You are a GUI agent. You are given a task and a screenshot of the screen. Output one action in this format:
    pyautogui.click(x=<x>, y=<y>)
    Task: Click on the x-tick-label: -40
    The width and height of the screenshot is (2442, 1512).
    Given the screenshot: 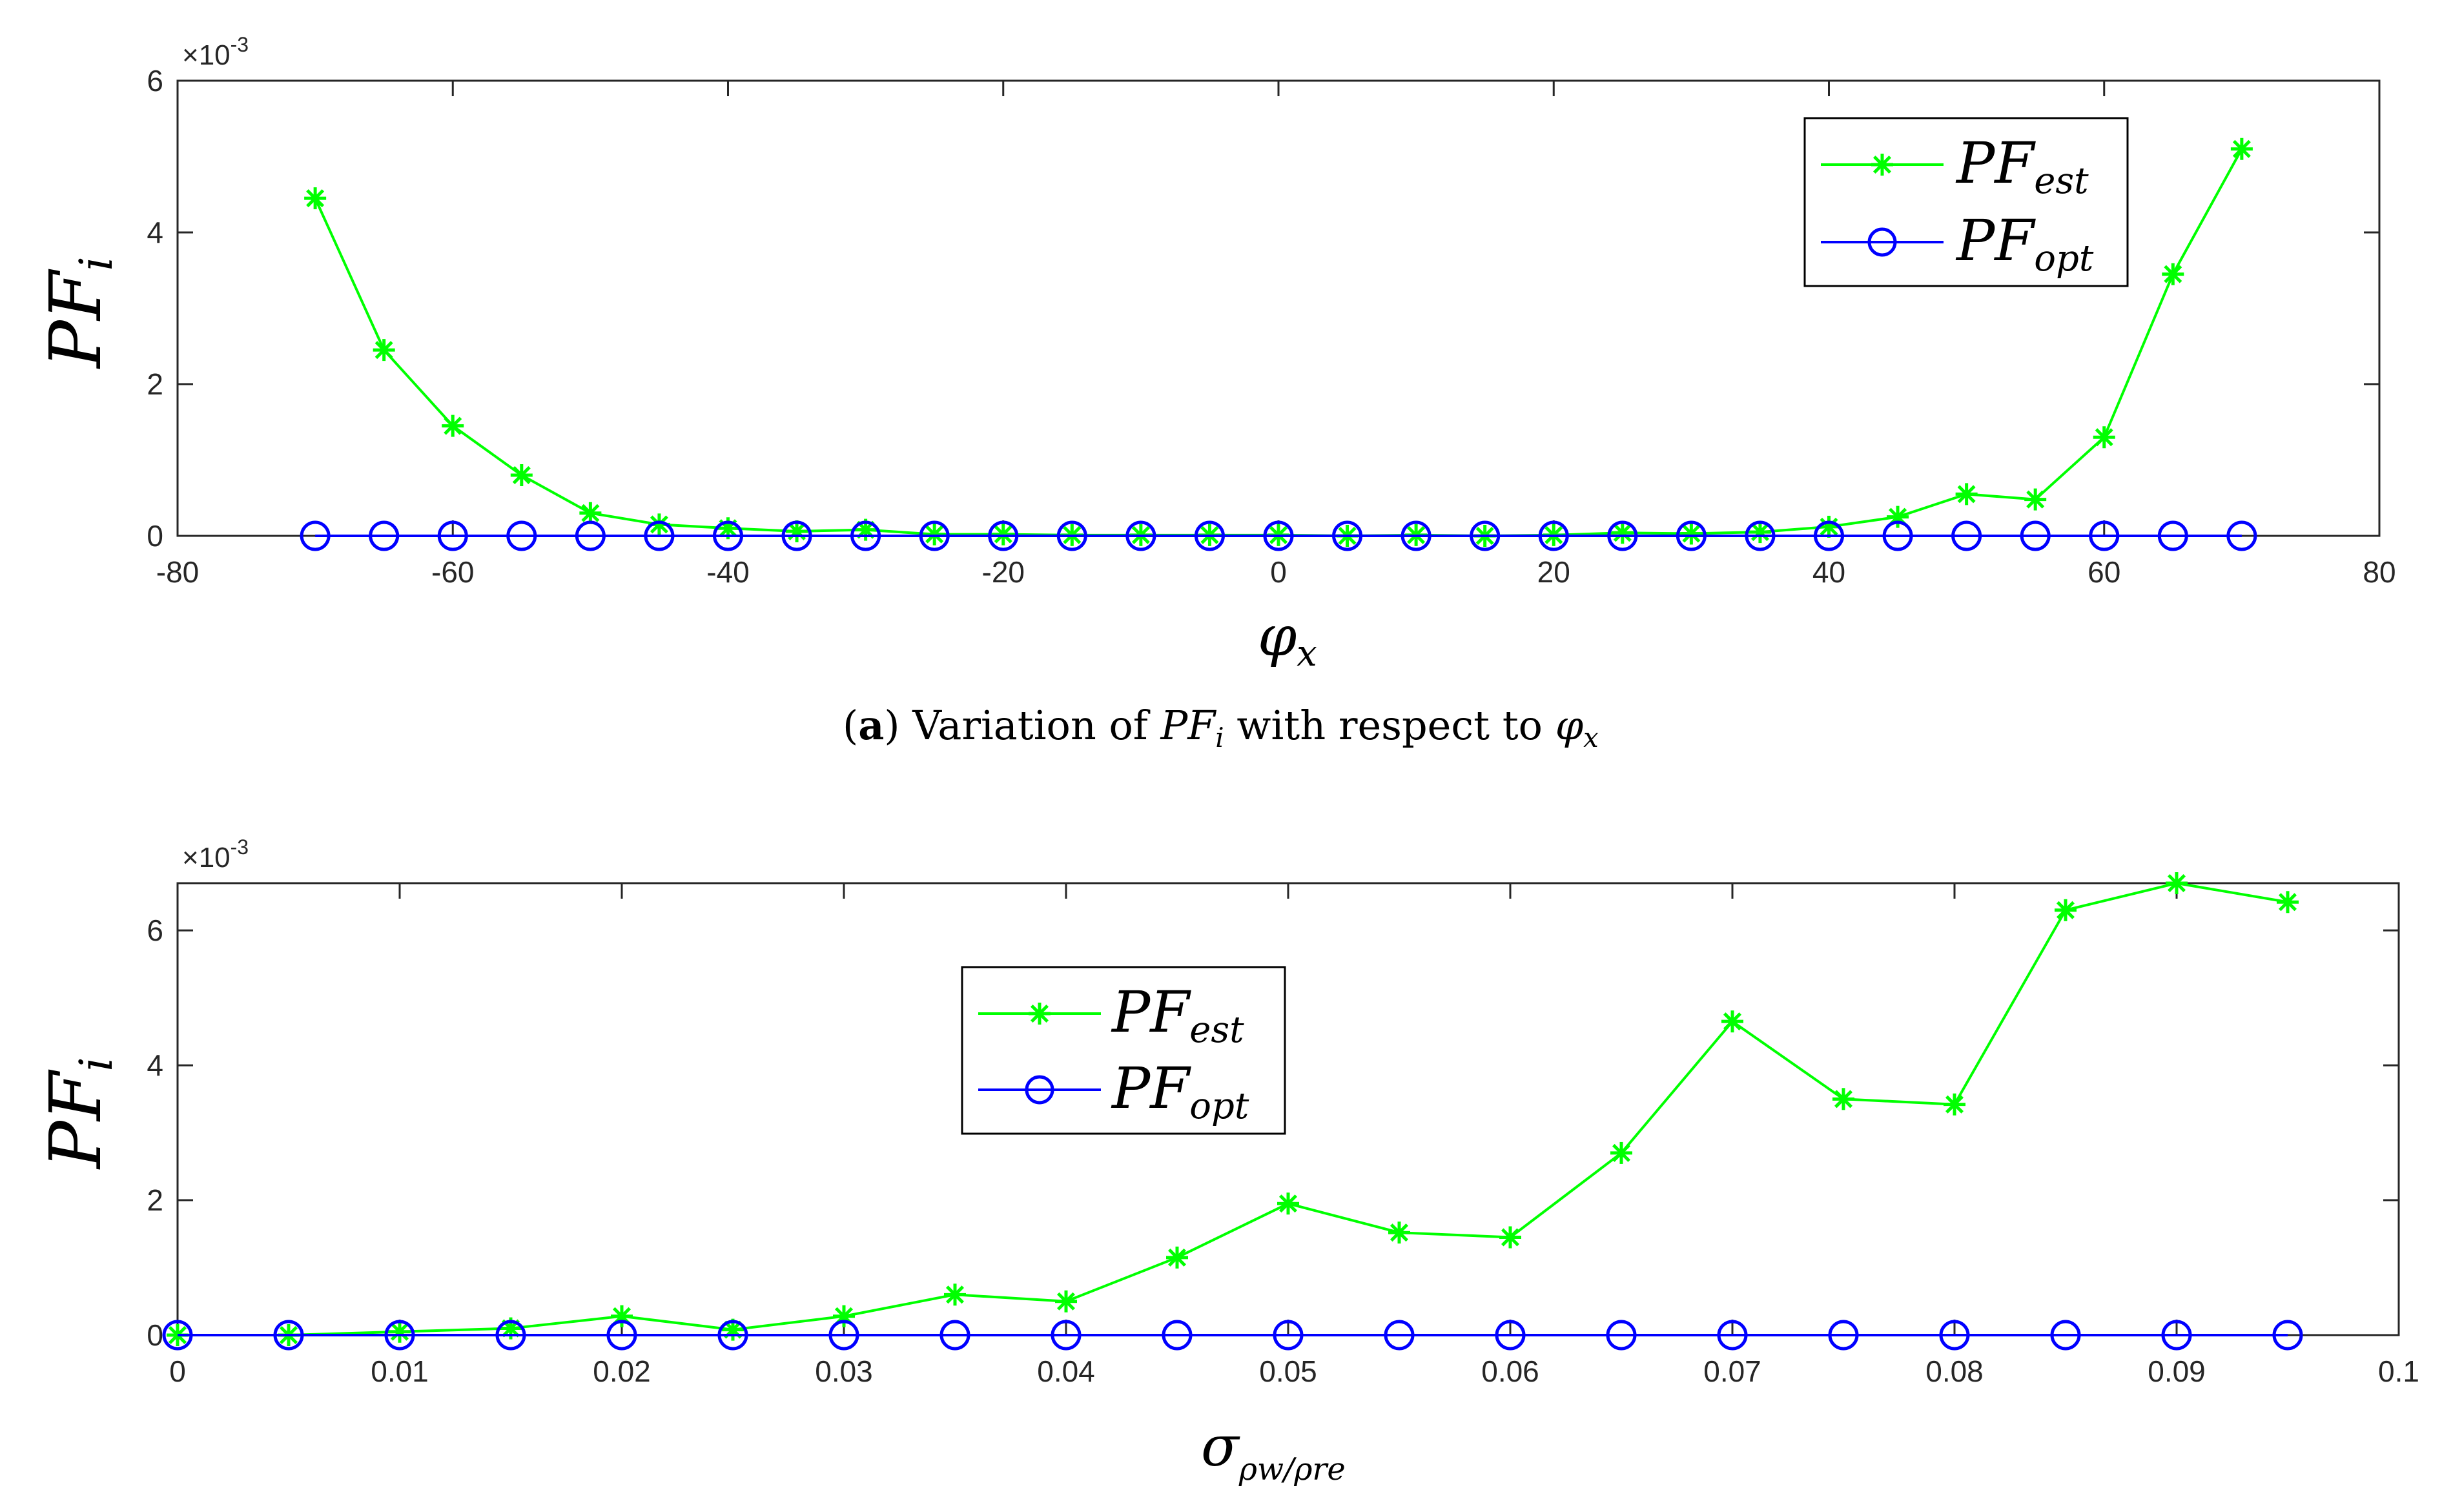 What is the action you would take?
    pyautogui.click(x=727, y=572)
    